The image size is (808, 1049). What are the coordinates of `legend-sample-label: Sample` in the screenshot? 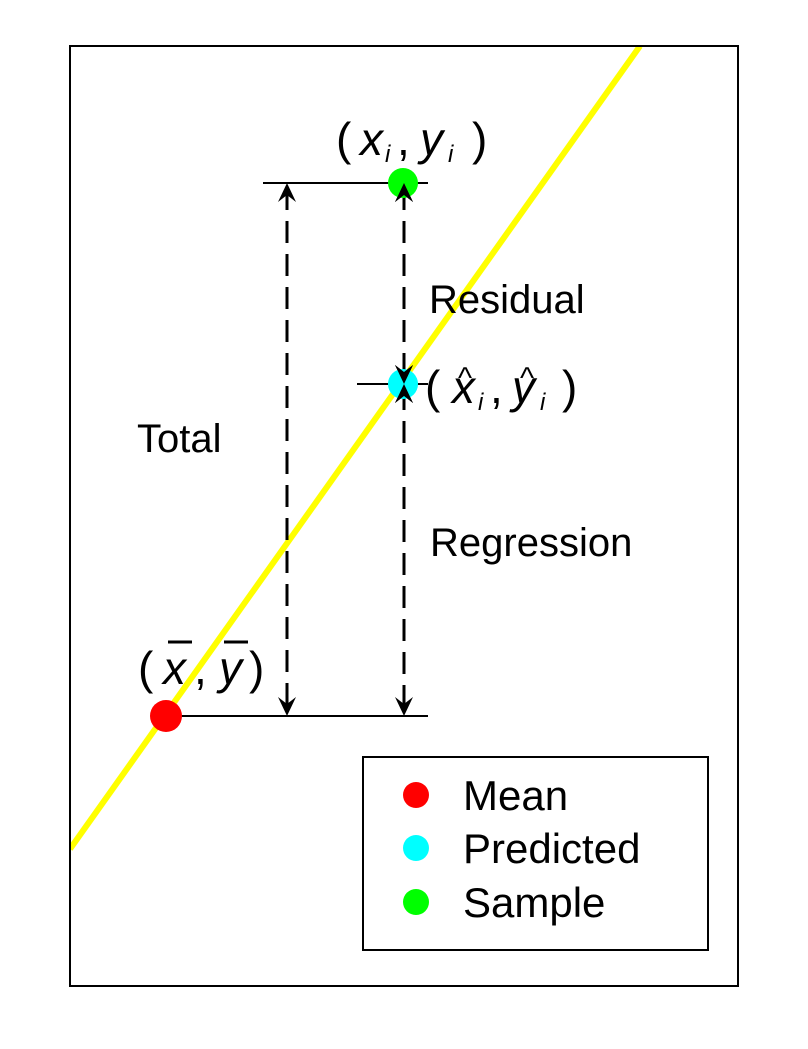 It's located at (534, 902).